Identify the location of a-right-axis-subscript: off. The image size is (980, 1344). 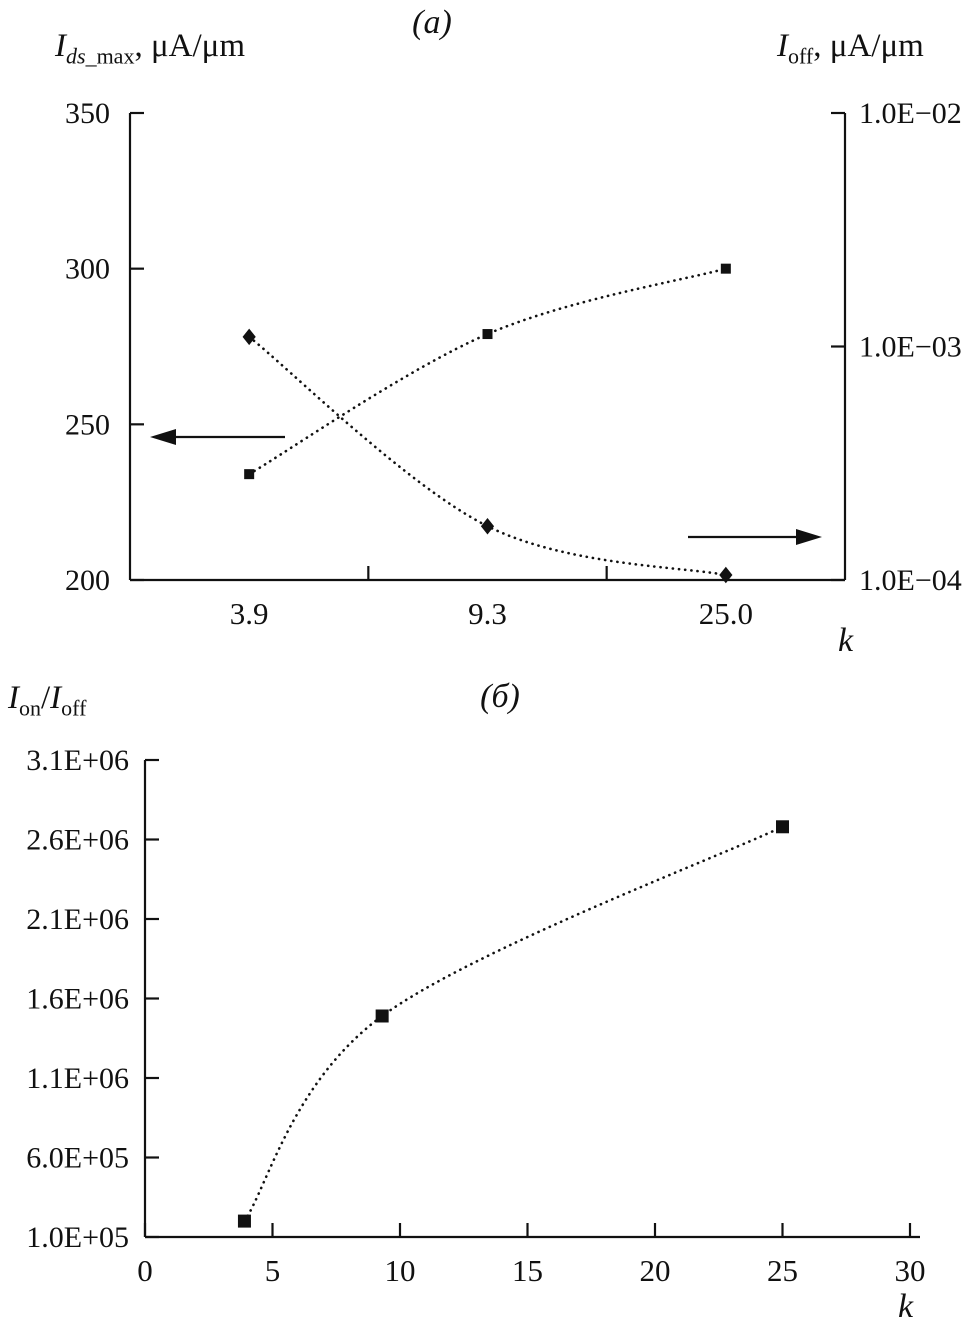
(800, 56).